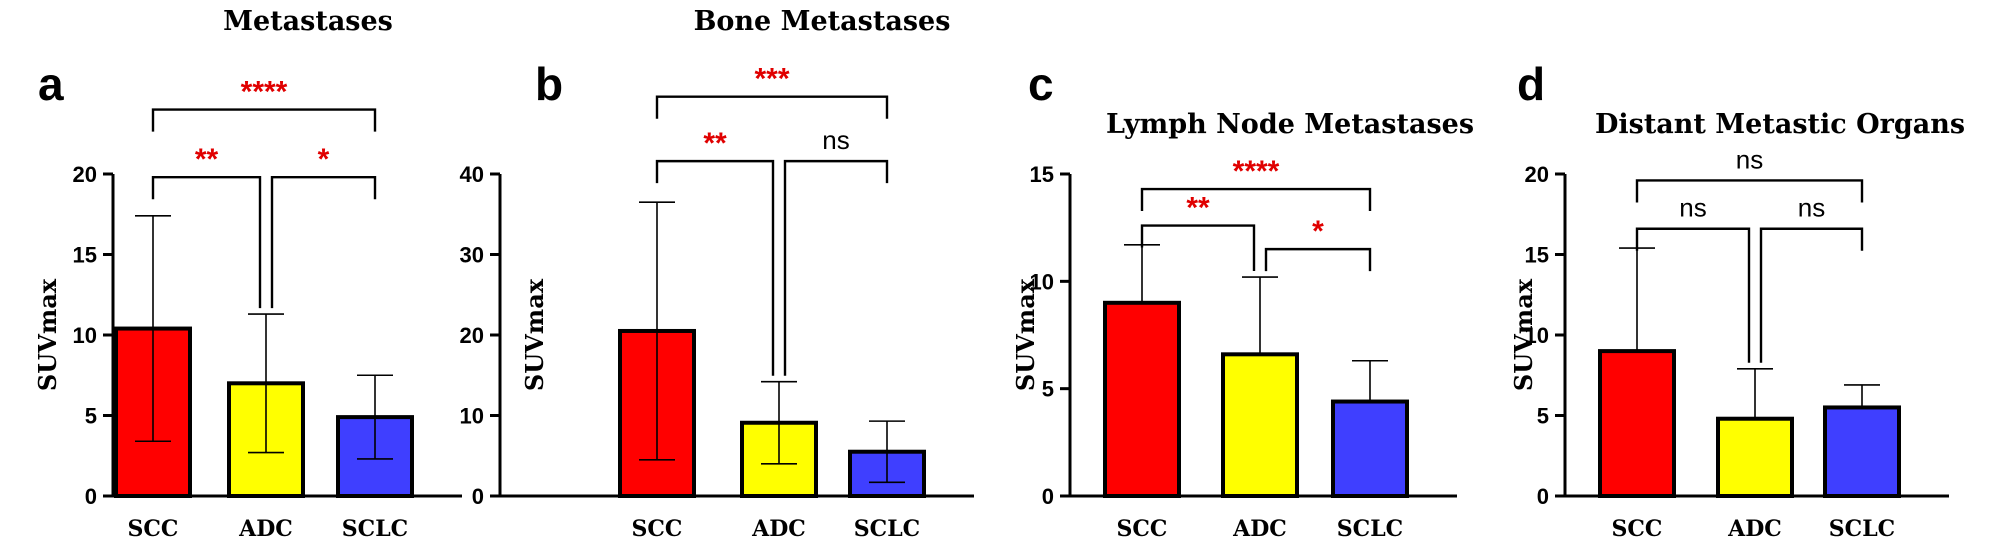  I want to click on significance-label: ***, so click(771, 79).